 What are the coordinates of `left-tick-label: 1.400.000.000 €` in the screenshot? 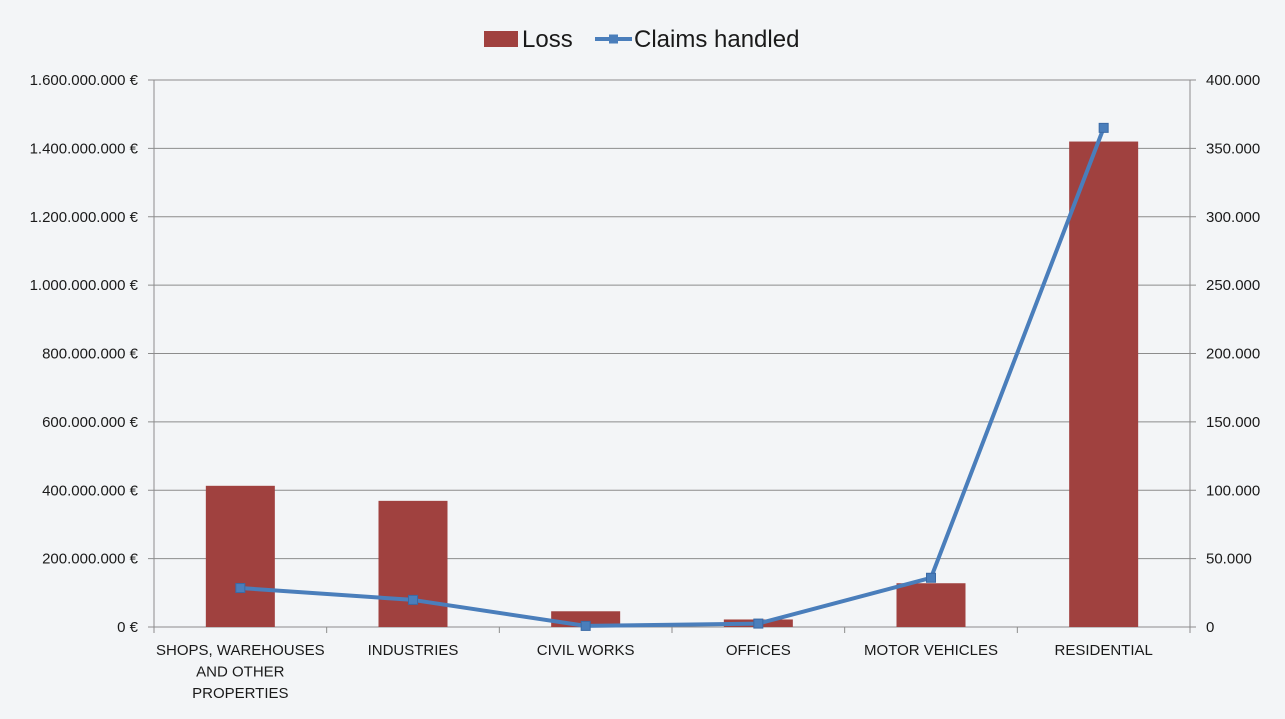 It's located at (84, 148).